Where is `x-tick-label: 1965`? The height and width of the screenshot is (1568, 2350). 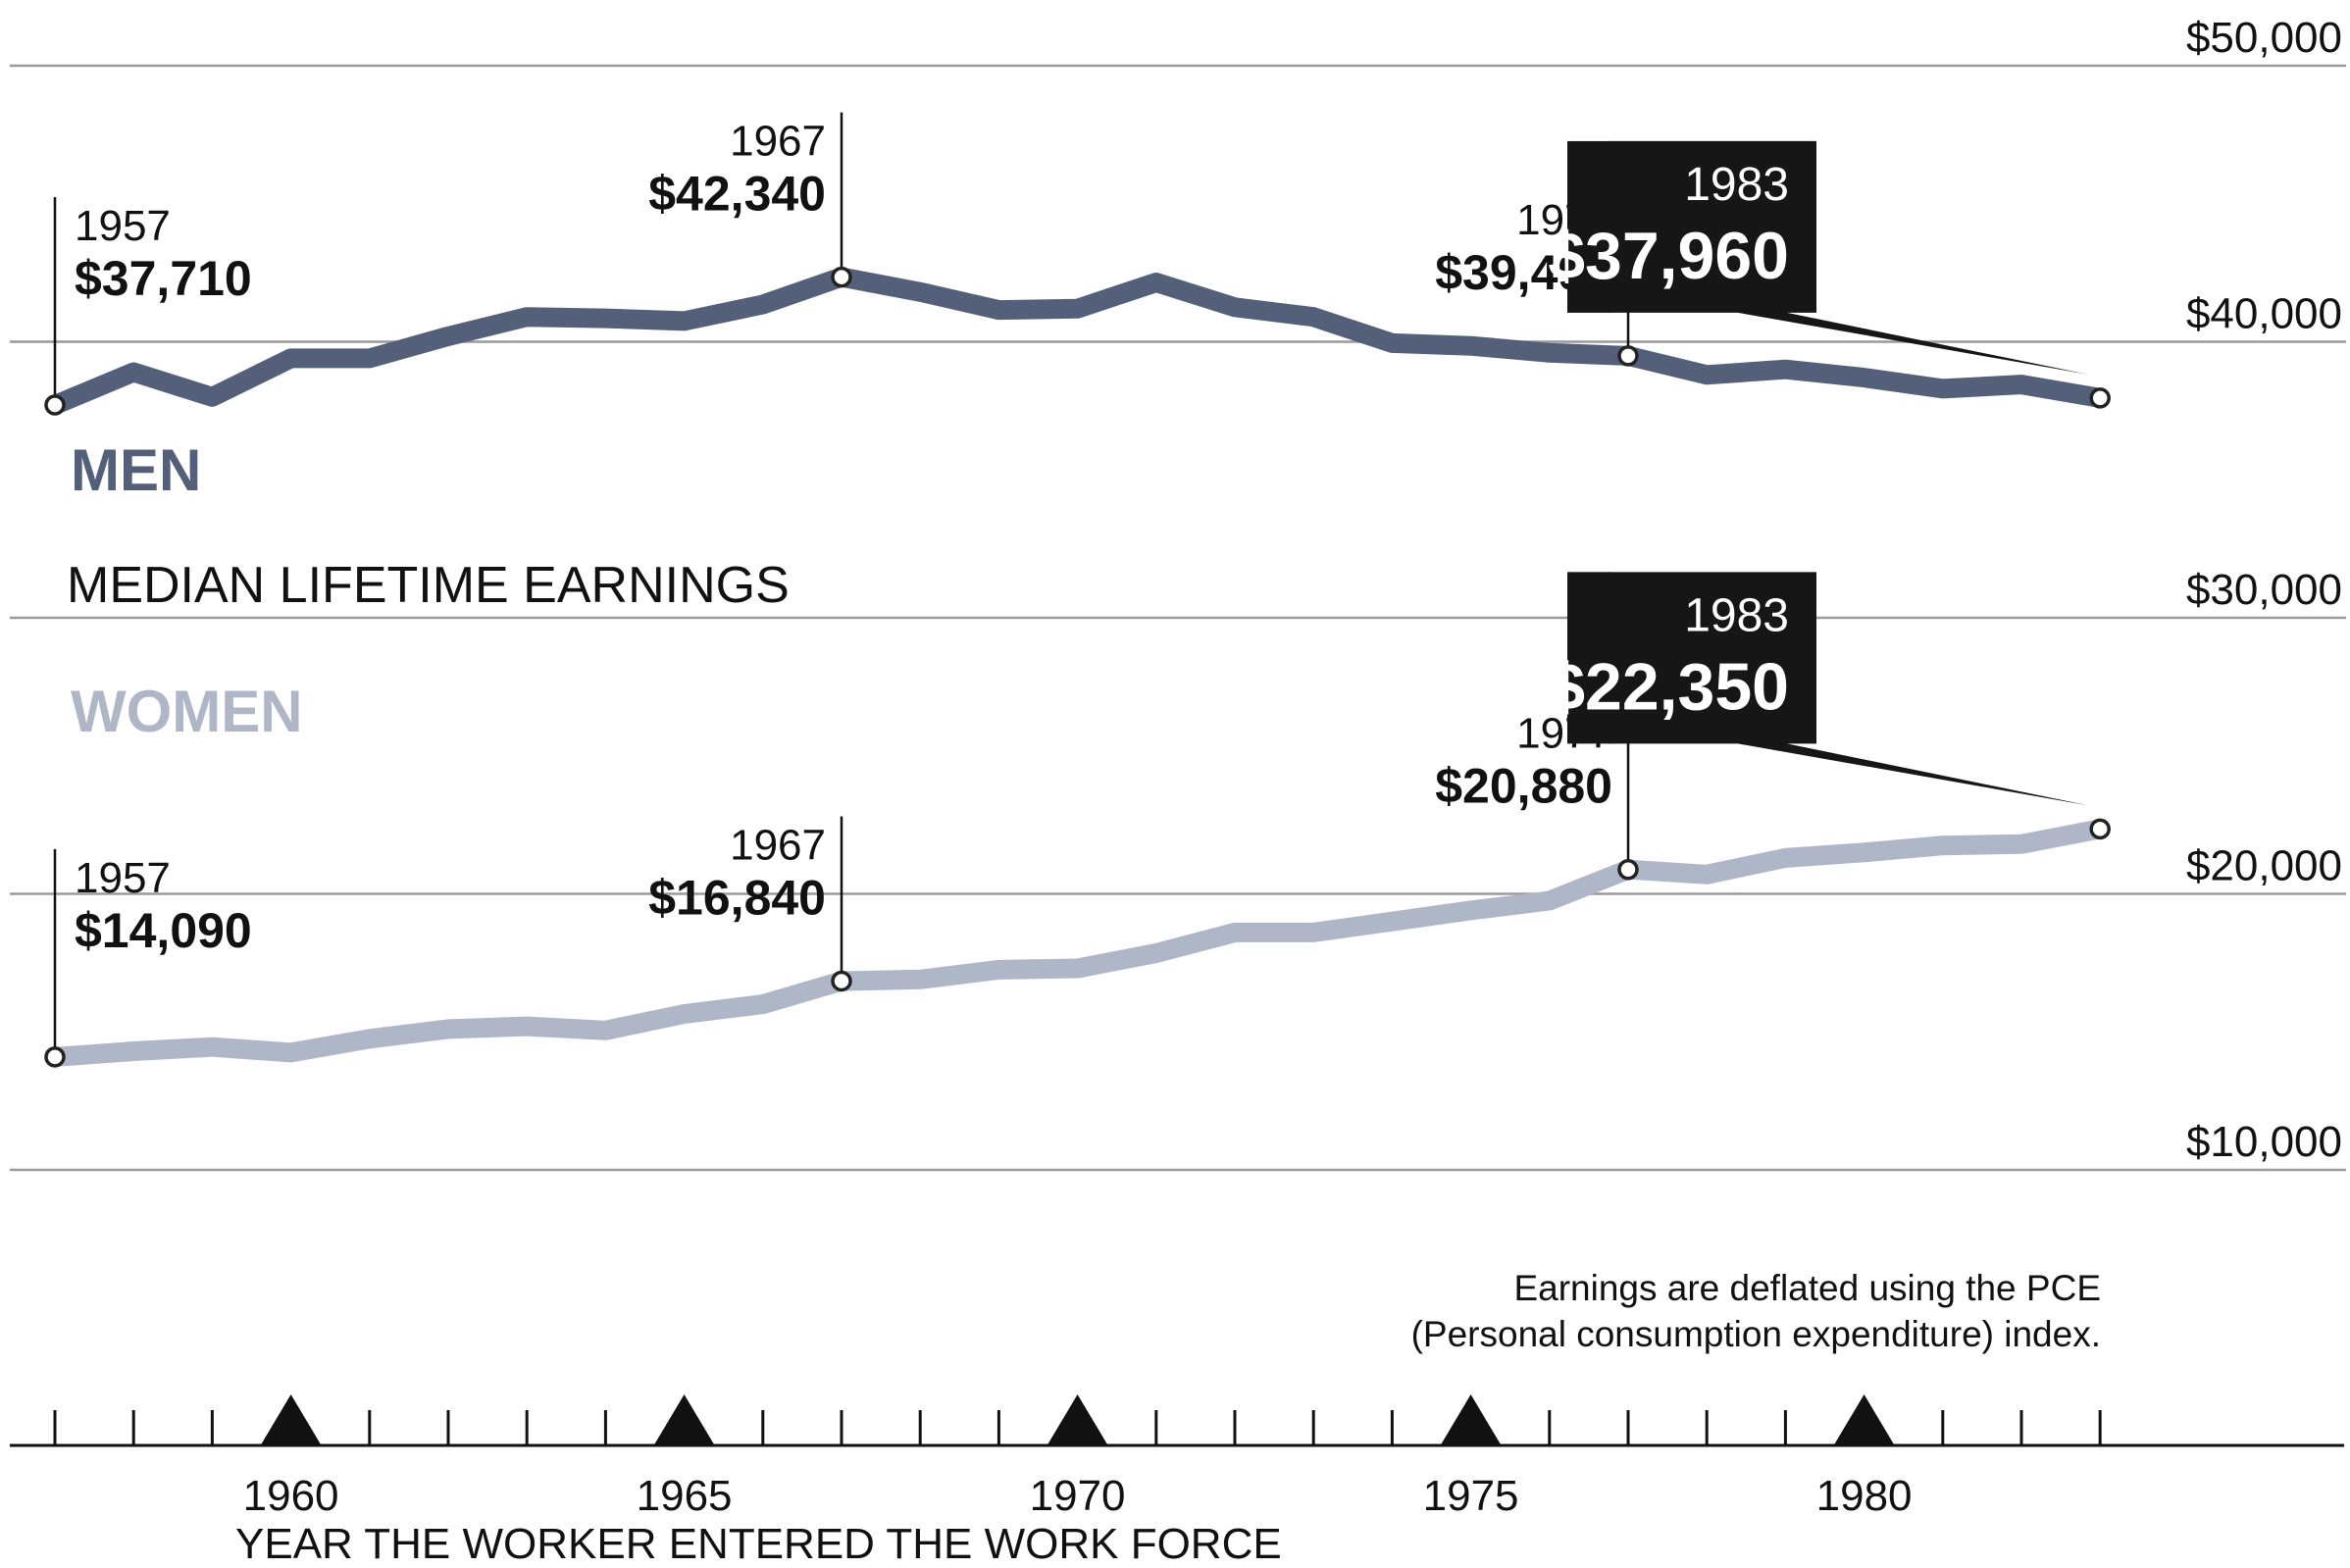 x-tick-label: 1965 is located at coordinates (685, 1496).